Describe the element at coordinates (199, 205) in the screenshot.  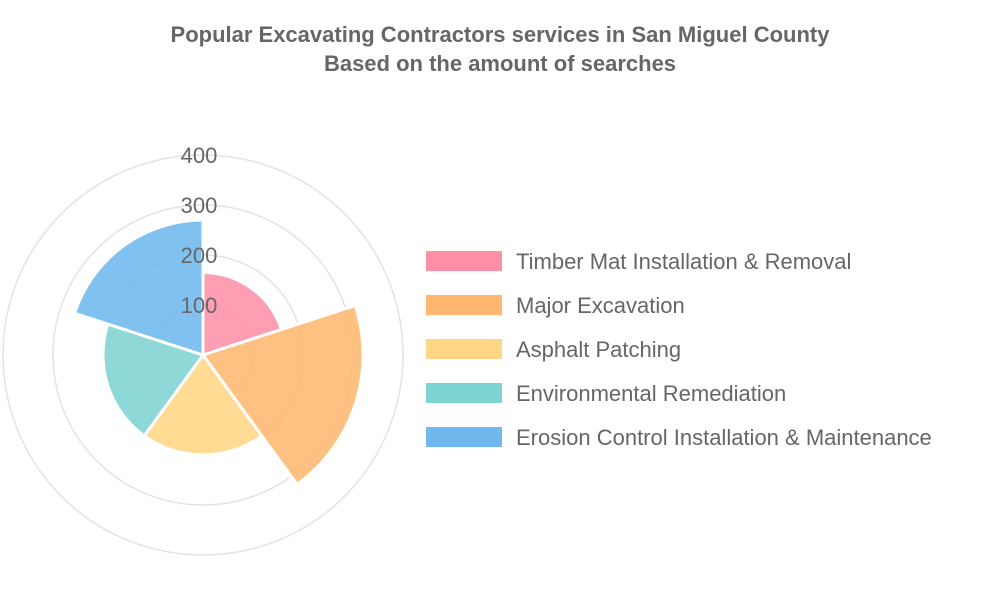
I see `tick-label-300: 300` at that location.